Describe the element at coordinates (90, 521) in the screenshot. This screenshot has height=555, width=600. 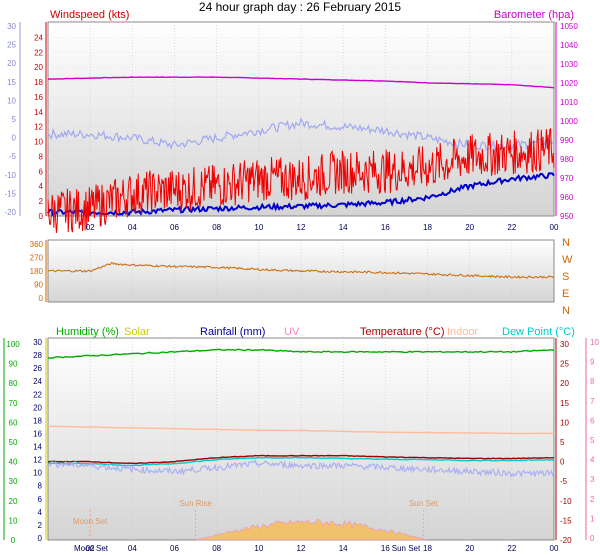
I see `marker-label: Moon Set` at that location.